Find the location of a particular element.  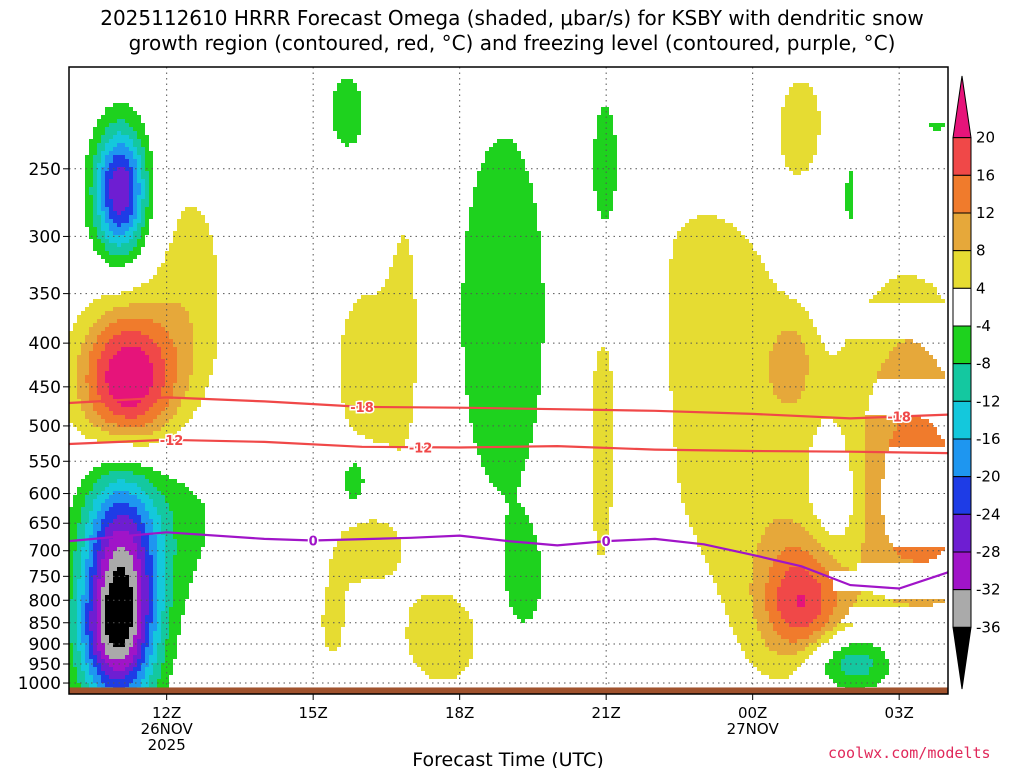

credit-link: coolwx.com/modelts is located at coordinates (909, 753).